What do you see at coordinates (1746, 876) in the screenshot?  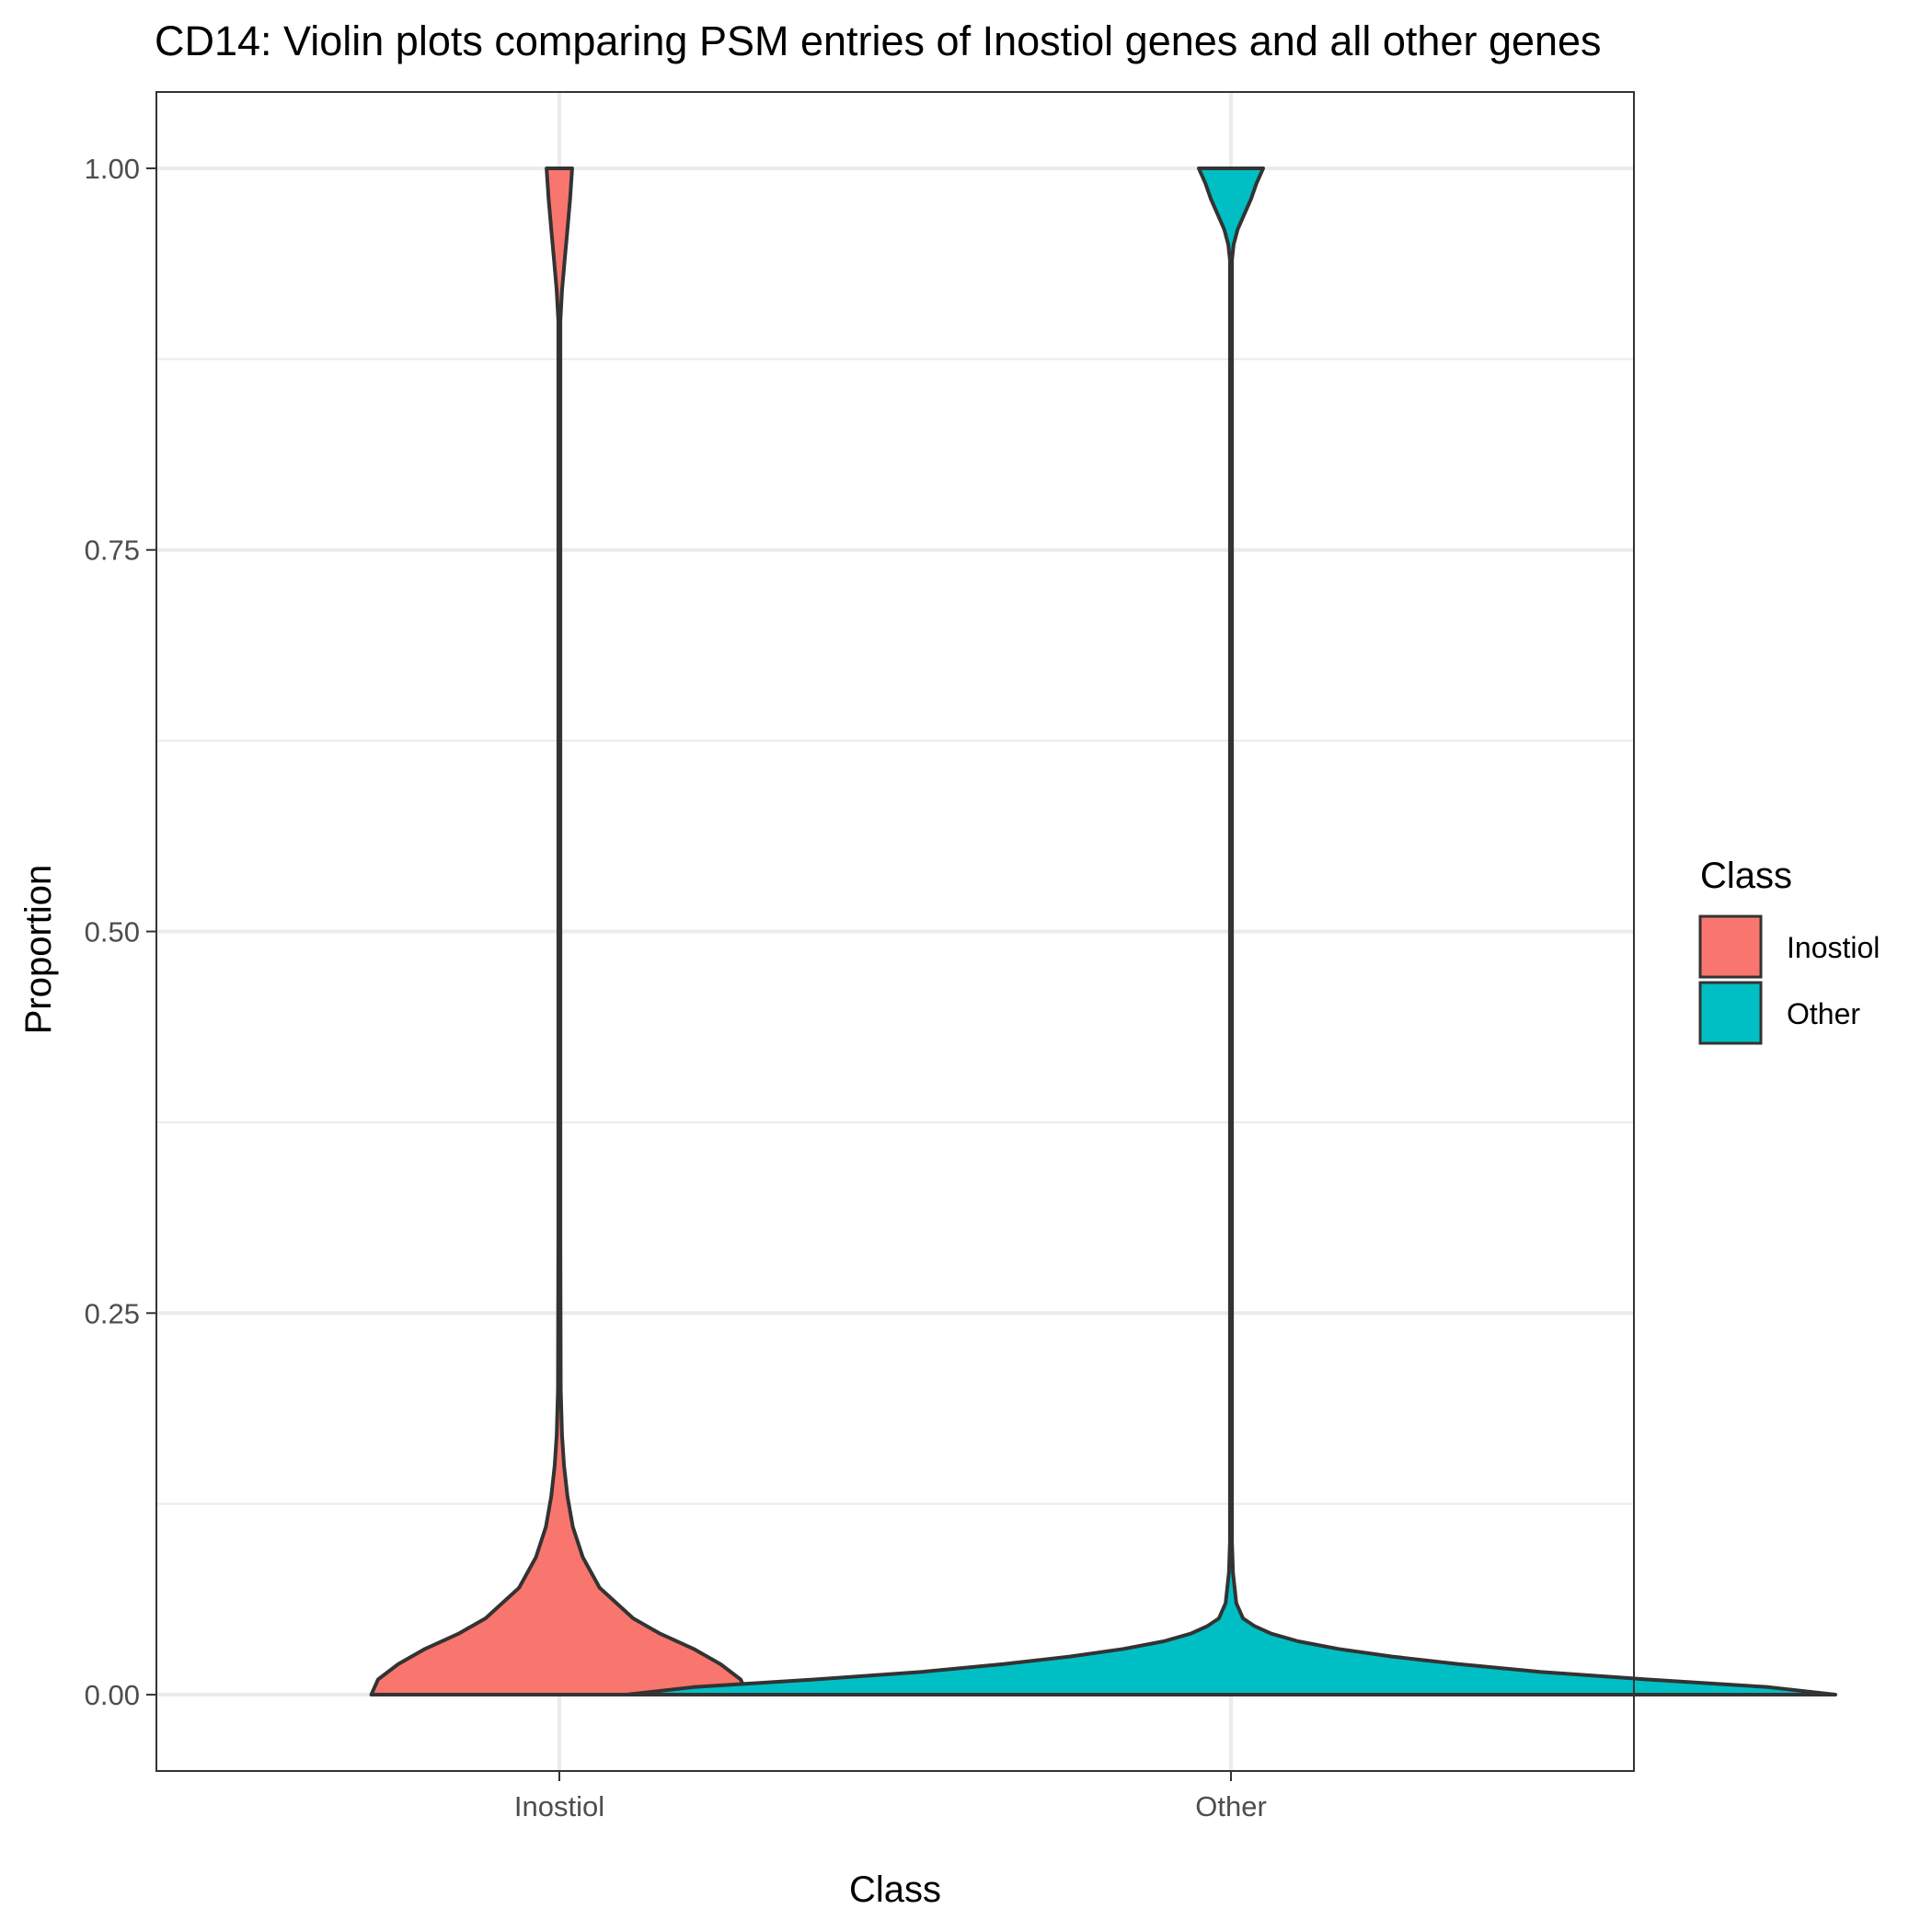 I see `legend-title: Class` at bounding box center [1746, 876].